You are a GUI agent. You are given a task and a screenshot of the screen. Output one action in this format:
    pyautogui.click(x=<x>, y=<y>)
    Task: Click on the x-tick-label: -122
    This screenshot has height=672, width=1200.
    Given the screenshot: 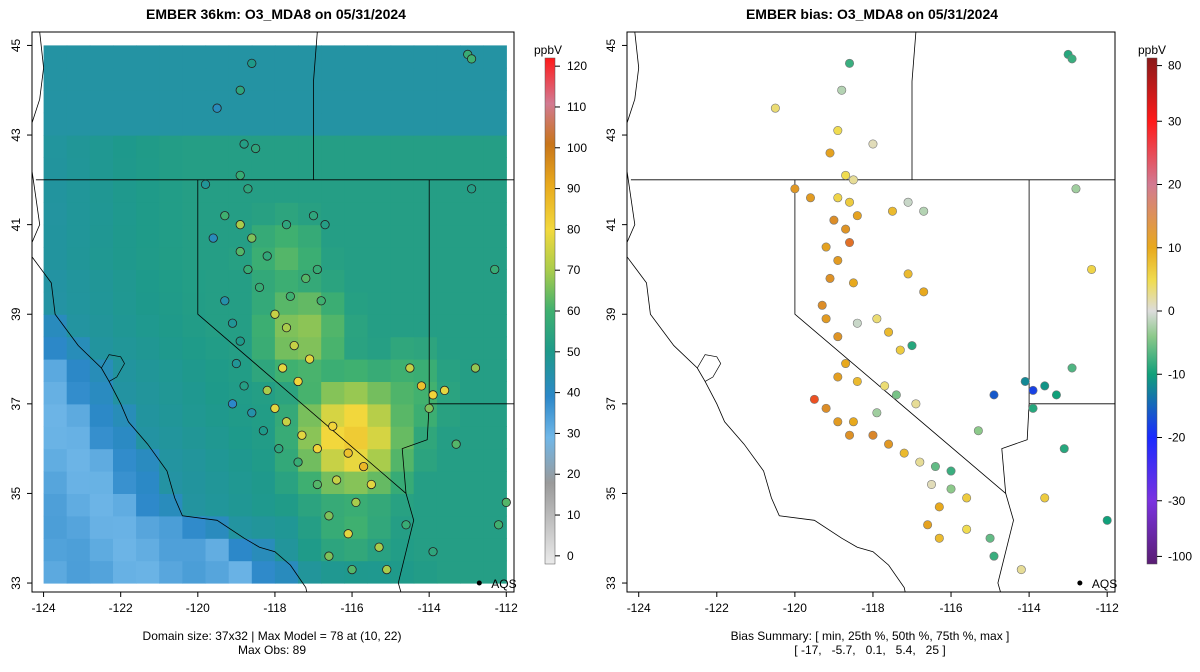 What is the action you would take?
    pyautogui.click(x=121, y=608)
    